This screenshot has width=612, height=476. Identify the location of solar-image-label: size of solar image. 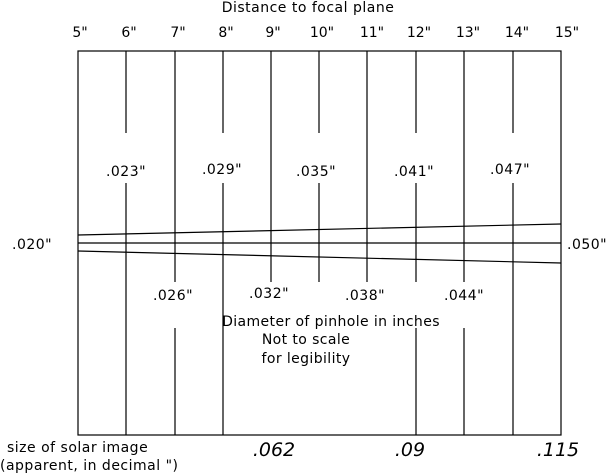
(77, 448).